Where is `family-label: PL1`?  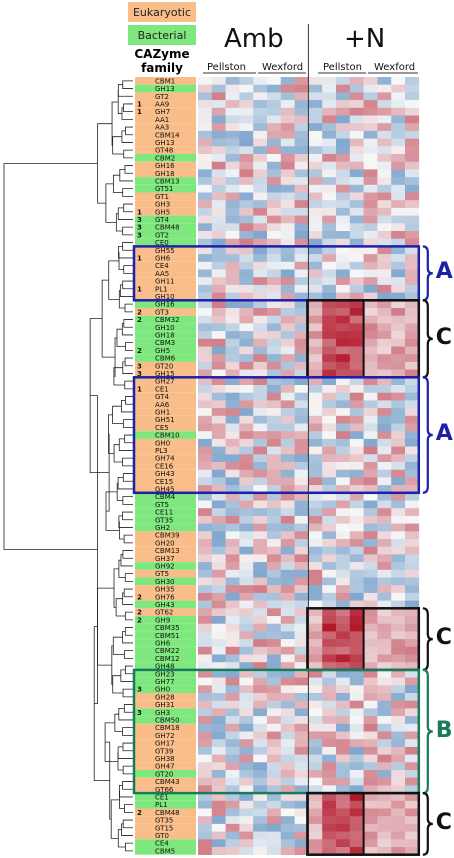
family-label: PL1 is located at coordinates (161, 805).